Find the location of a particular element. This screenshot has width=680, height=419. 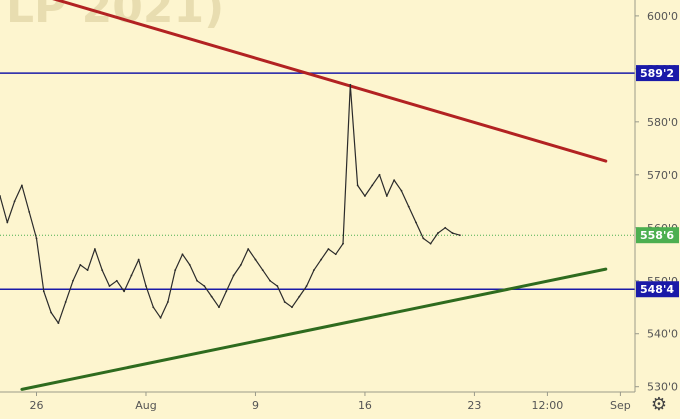

level-labels: 589'2 548'4 558'6 is located at coordinates (657, 181).